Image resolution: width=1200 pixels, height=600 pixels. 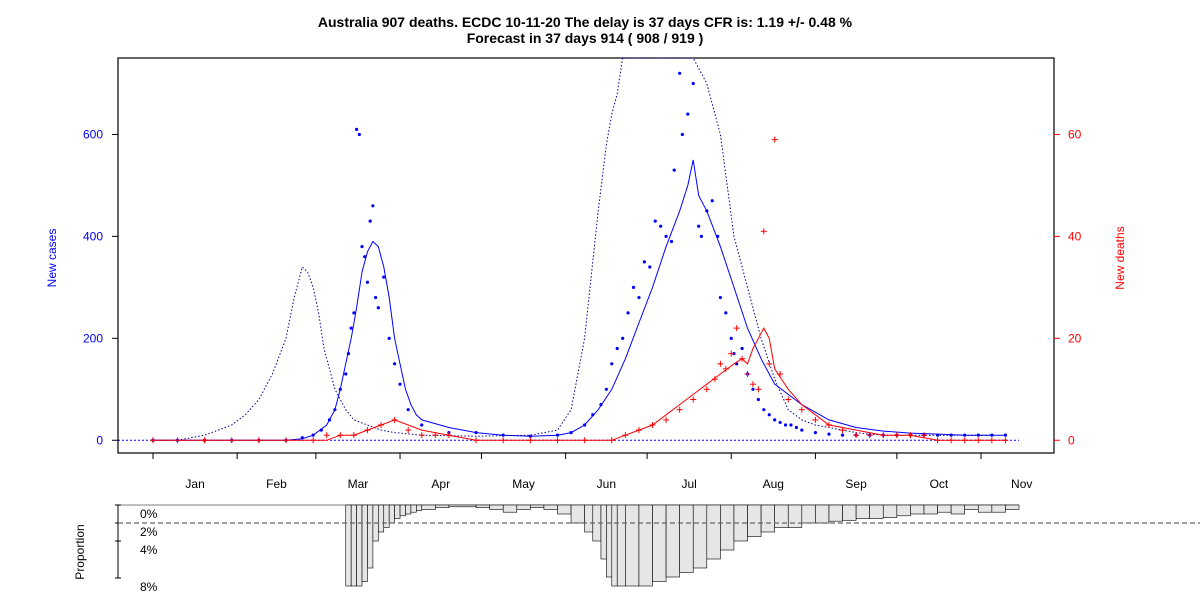 What do you see at coordinates (688, 484) in the screenshot?
I see `month-label-jul: Jul` at bounding box center [688, 484].